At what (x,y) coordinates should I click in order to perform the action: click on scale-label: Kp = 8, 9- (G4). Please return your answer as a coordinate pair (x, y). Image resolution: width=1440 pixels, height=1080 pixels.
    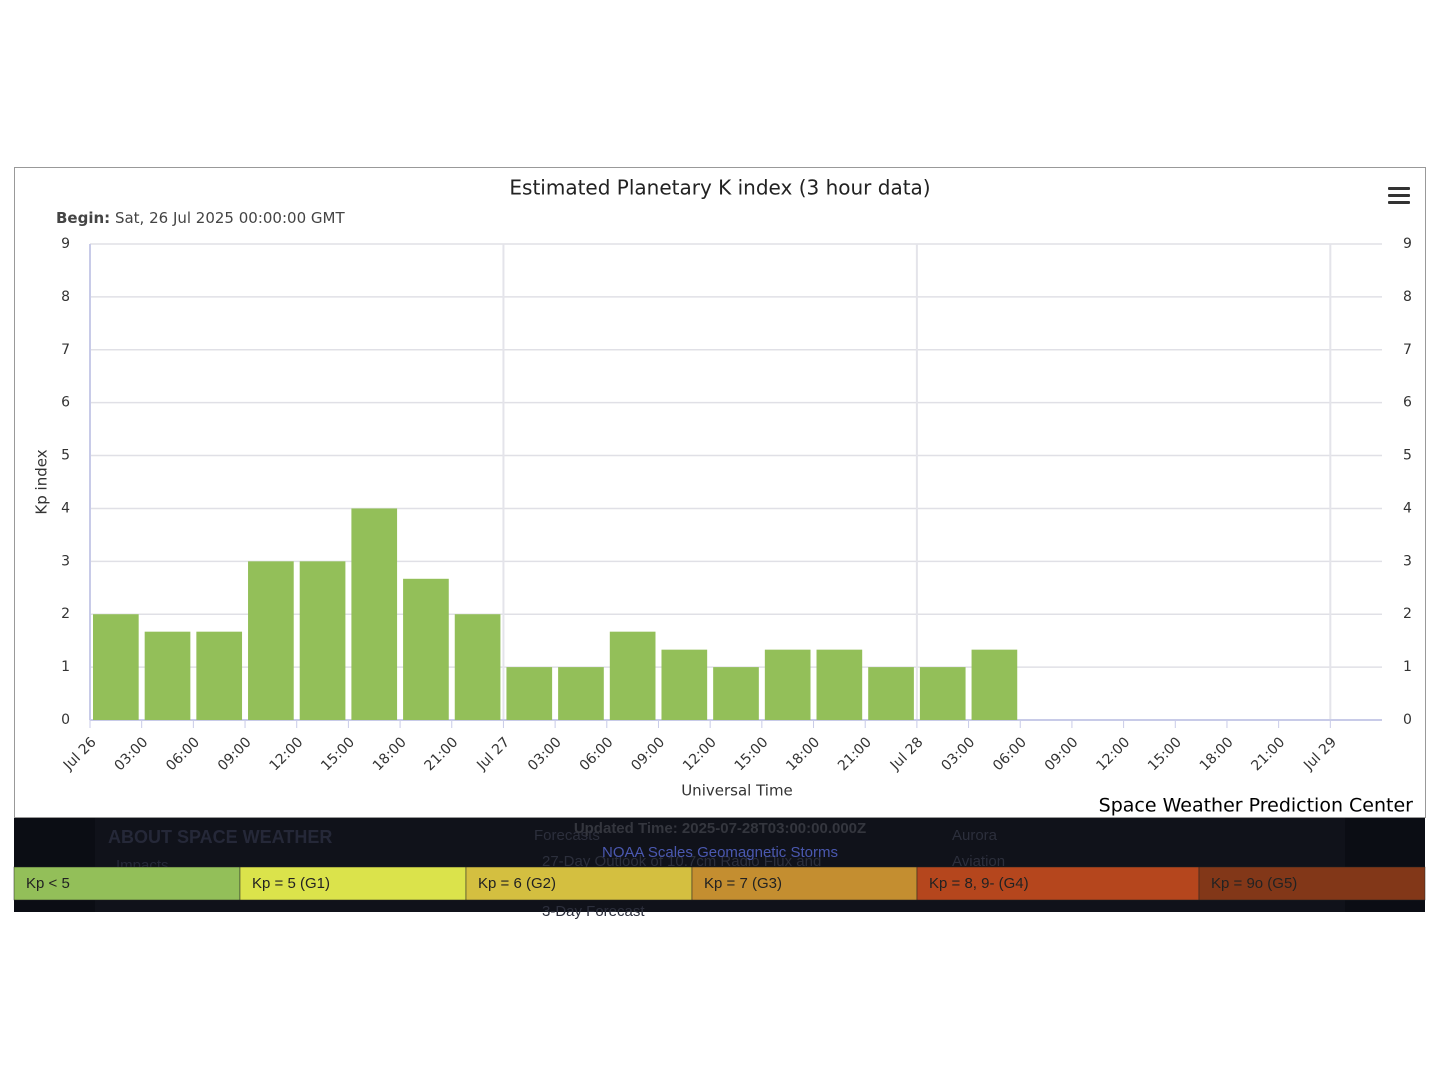
    Looking at the image, I should click on (979, 883).